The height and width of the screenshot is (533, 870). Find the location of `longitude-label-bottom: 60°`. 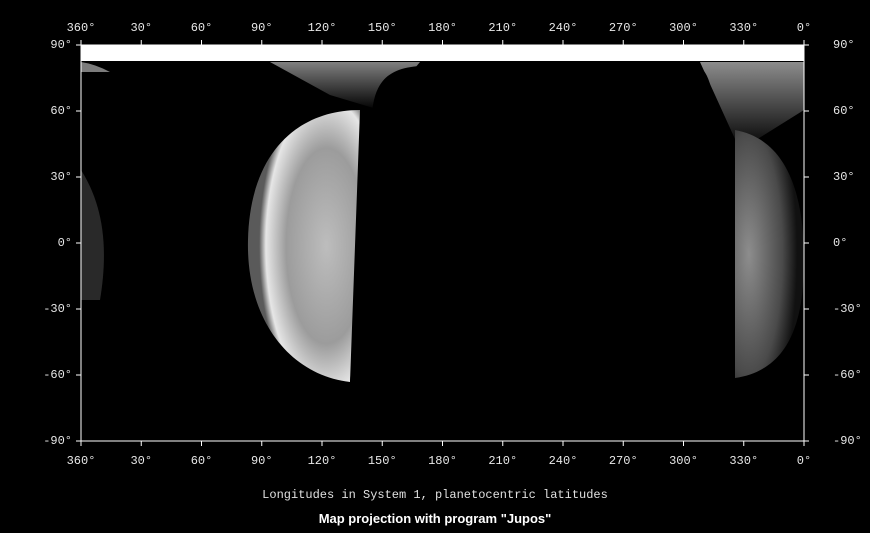

longitude-label-bottom: 60° is located at coordinates (201, 461).